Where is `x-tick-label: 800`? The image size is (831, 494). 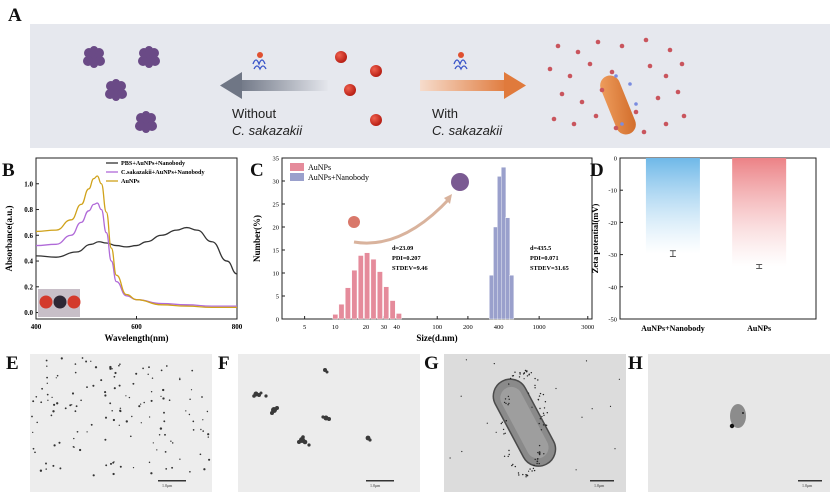
x-tick-label: 800 is located at coordinates (237, 327).